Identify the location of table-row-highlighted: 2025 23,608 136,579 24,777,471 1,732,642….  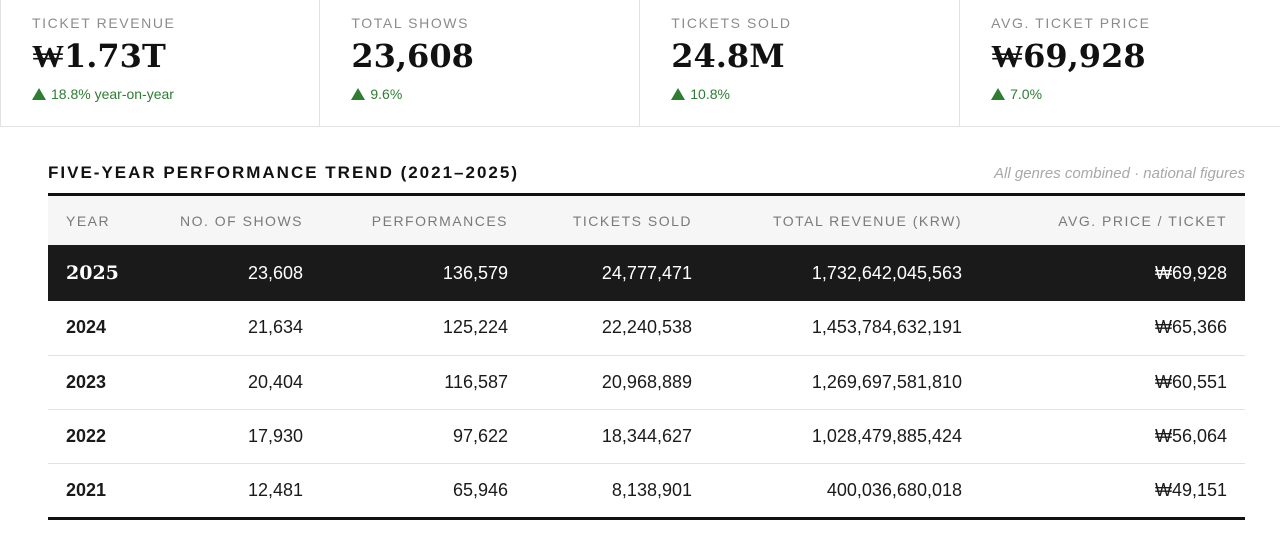
(646, 273).